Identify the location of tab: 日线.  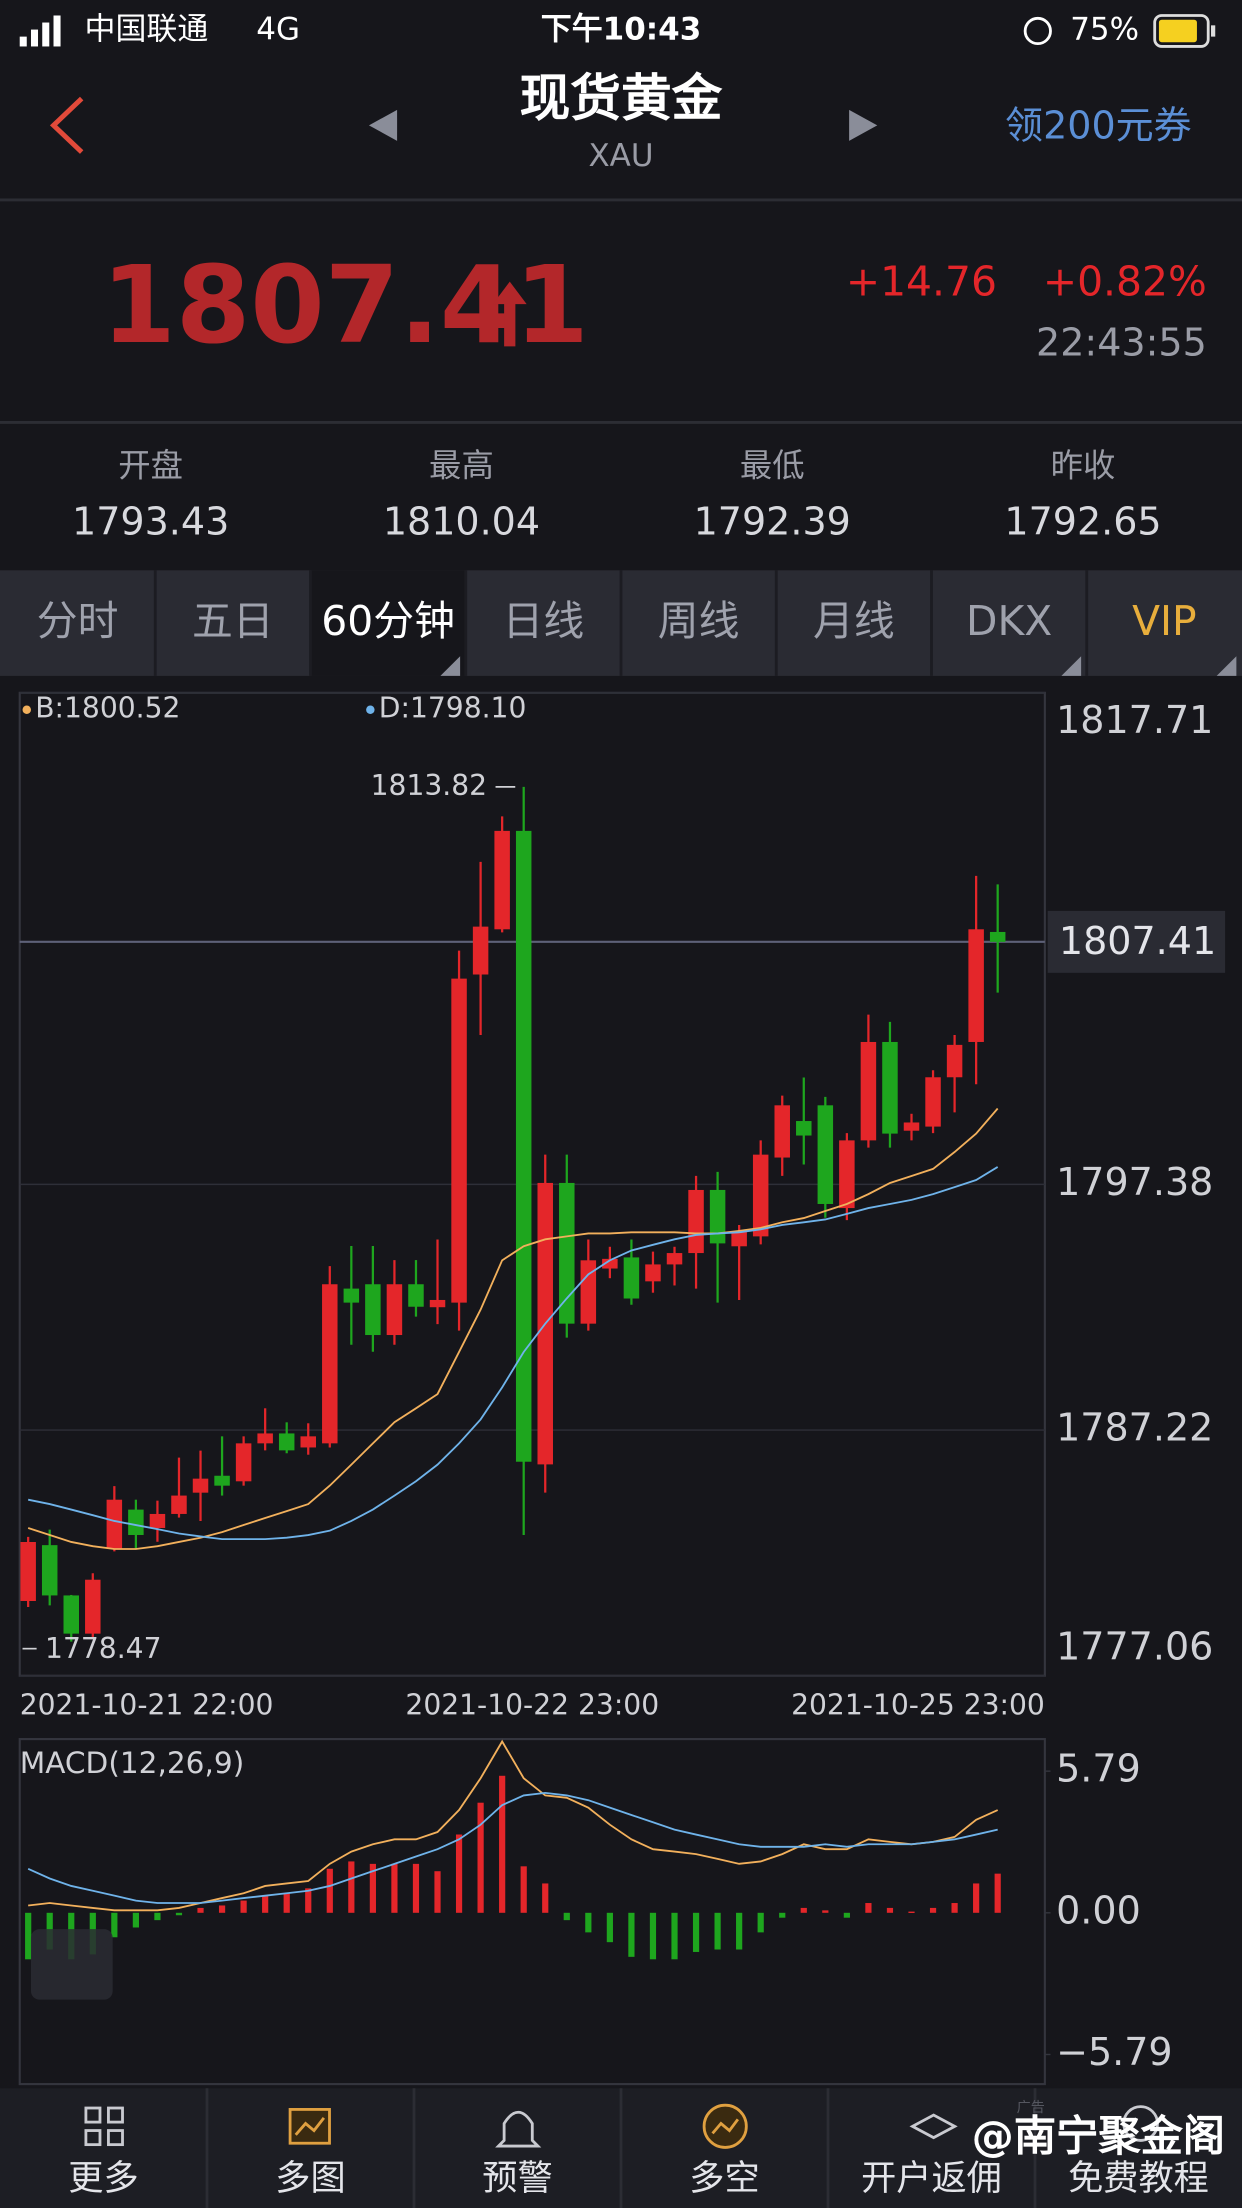
(544, 621).